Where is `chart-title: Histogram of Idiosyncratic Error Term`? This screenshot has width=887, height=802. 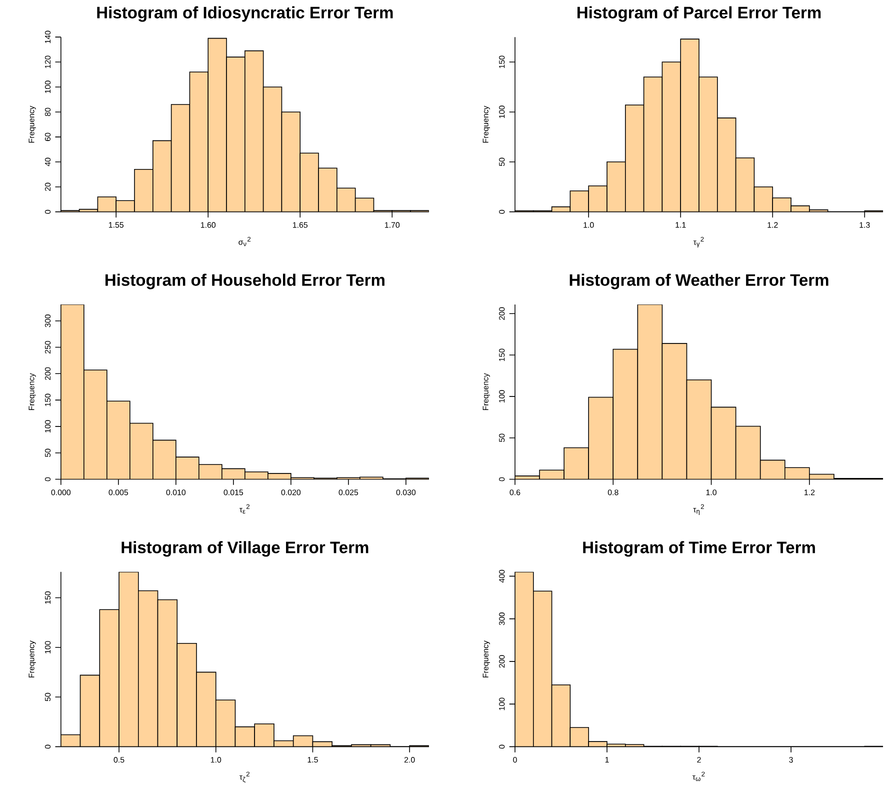
chart-title: Histogram of Idiosyncratic Error Term is located at coordinates (245, 14).